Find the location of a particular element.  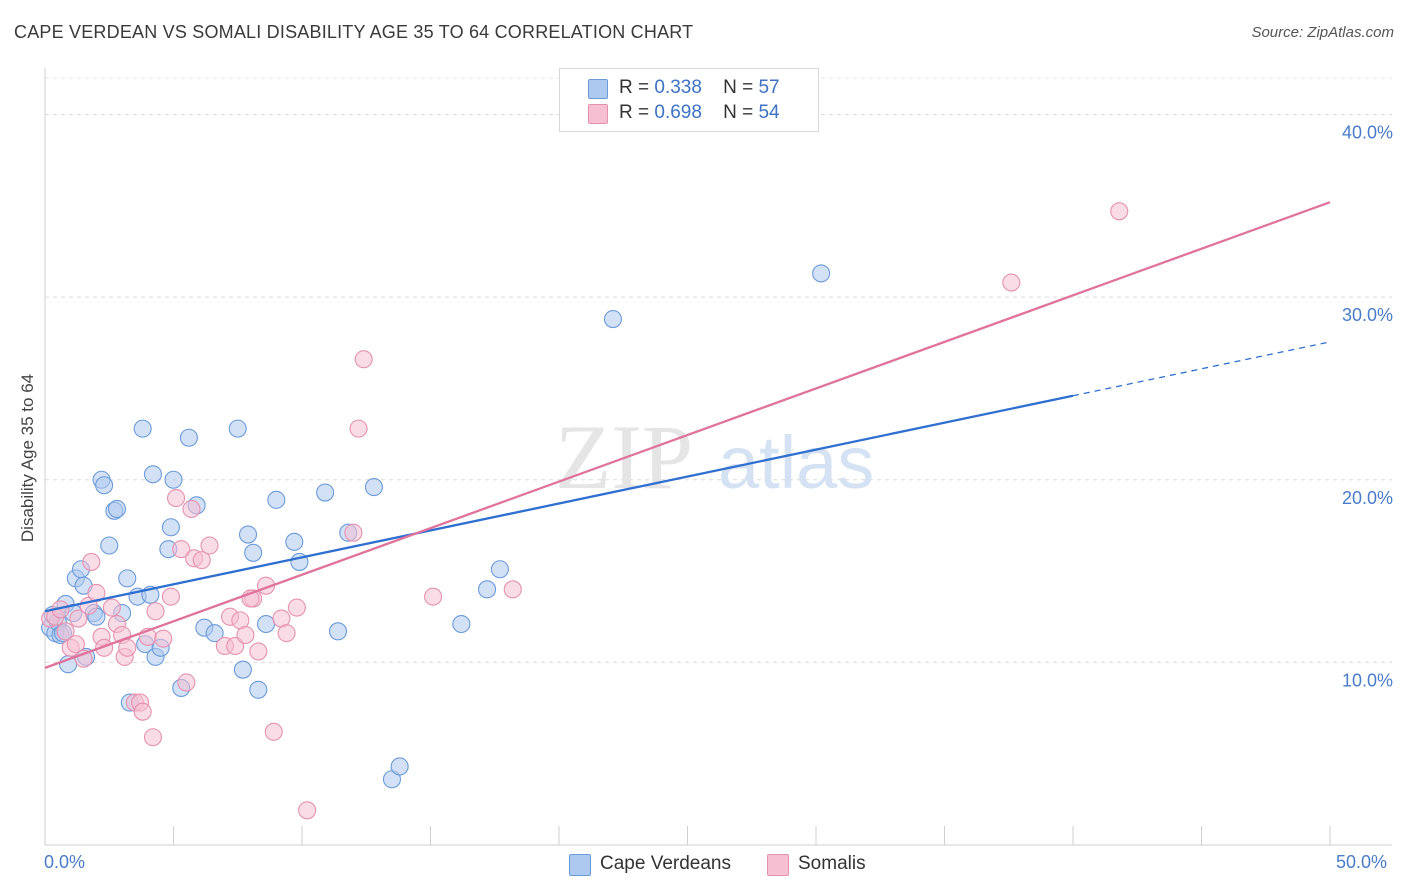

legend-swatch-cape-verdeans is located at coordinates (580, 865).